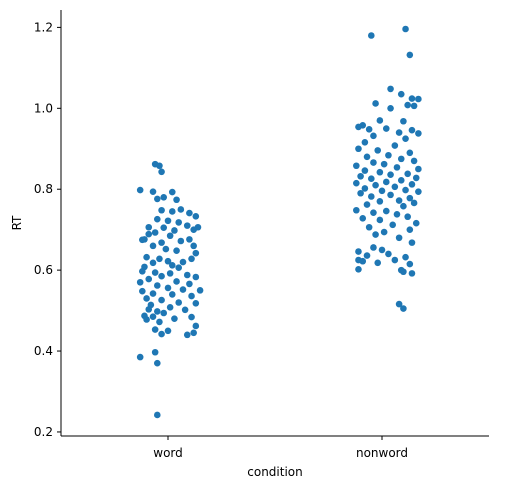  I want to click on x-axis-label: condition, so click(274, 472).